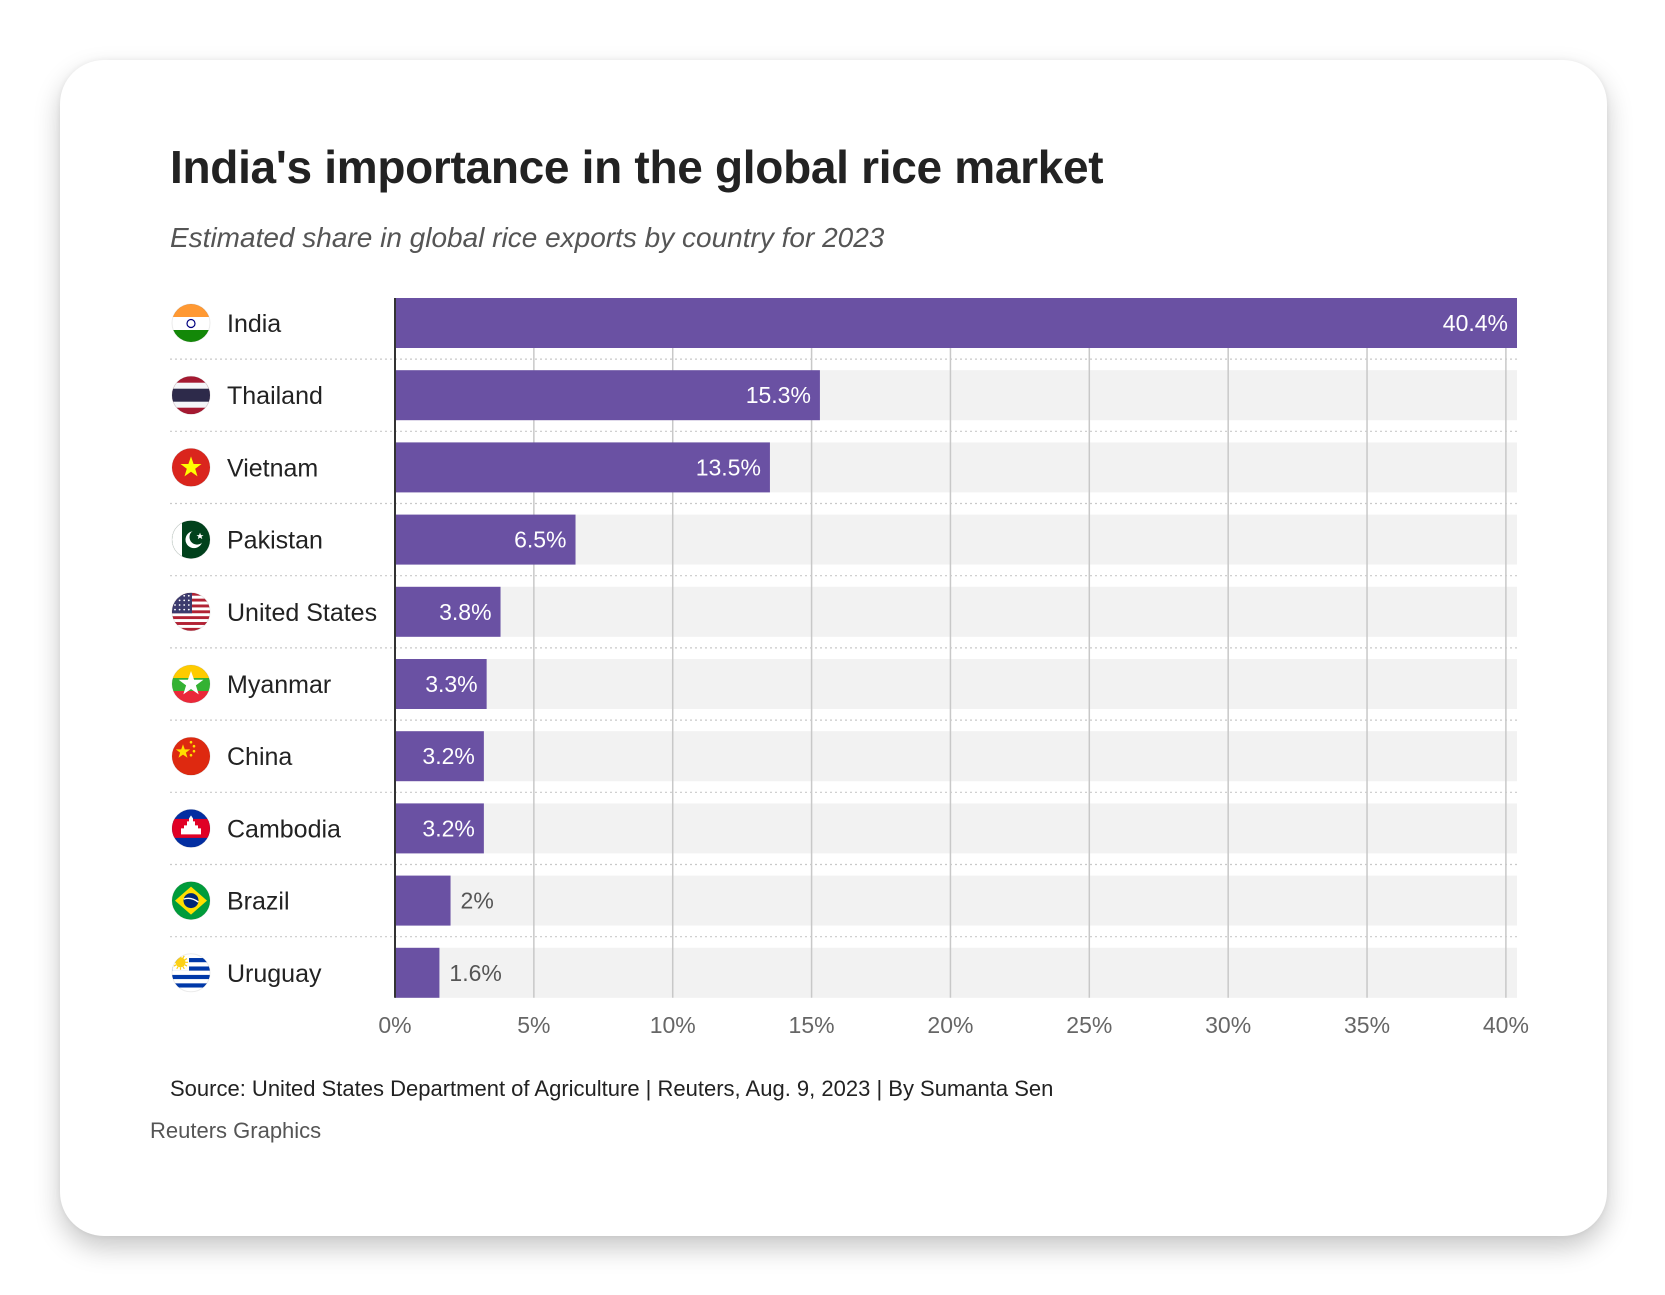  Describe the element at coordinates (191, 612) in the screenshot. I see `us-flag-icon` at that location.